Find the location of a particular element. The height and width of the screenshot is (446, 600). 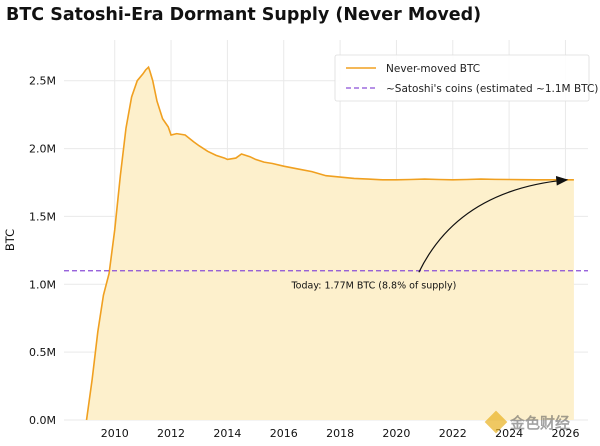

y-tick-label: 2.5M is located at coordinates (42, 81).